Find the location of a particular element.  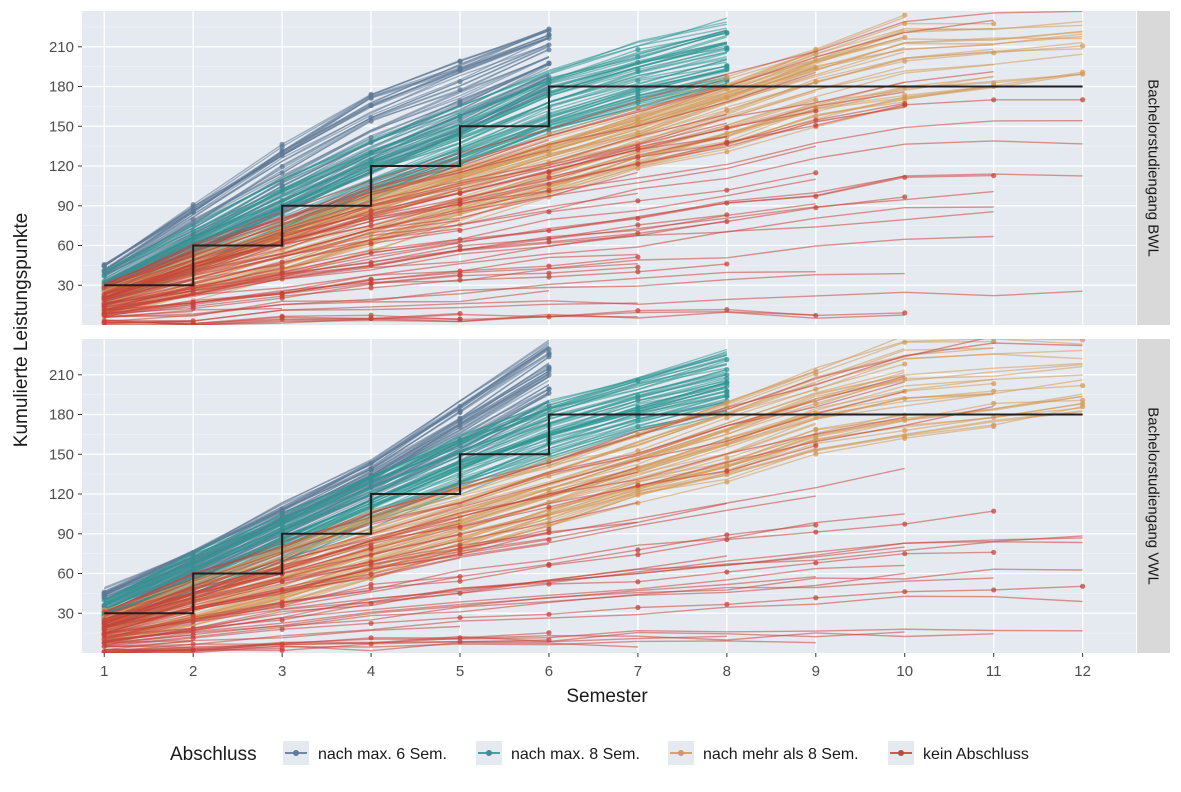

legend-entry-label: kein Abschluss is located at coordinates (976, 754).